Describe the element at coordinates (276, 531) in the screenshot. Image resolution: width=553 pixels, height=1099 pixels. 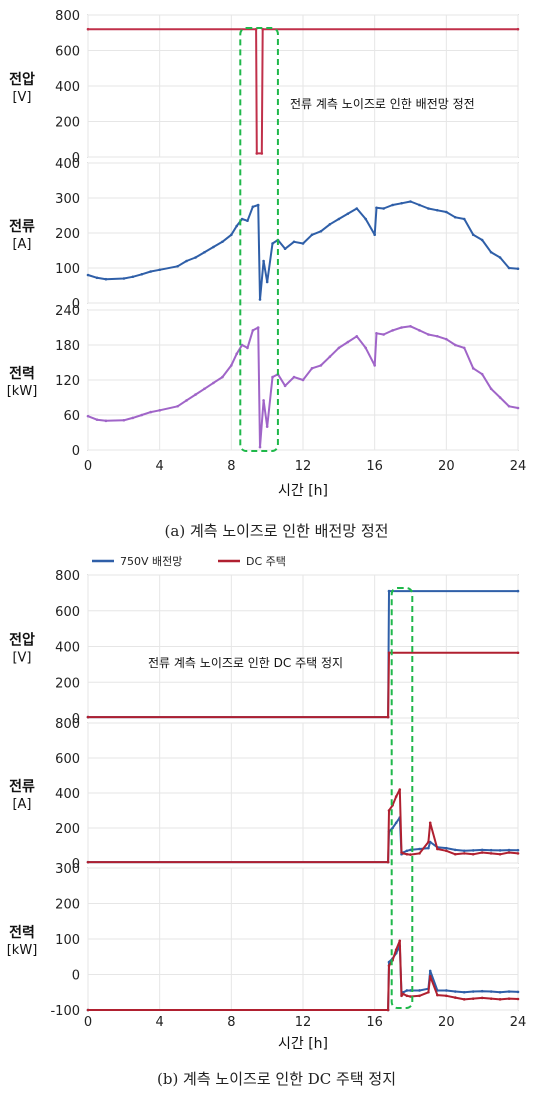
I see `caption-a: (a) 계측 노이즈로 인한 배전망 정전` at that location.